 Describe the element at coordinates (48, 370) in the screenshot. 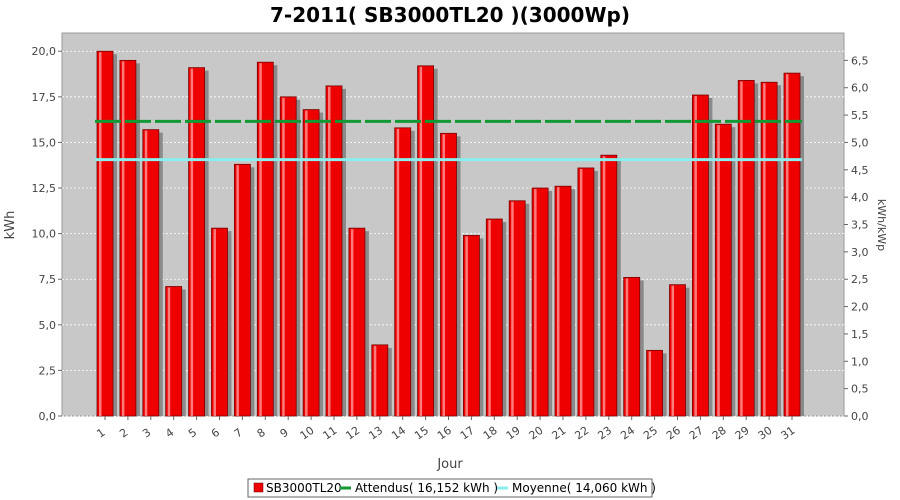

I see `y-tick-label: 2,5` at that location.